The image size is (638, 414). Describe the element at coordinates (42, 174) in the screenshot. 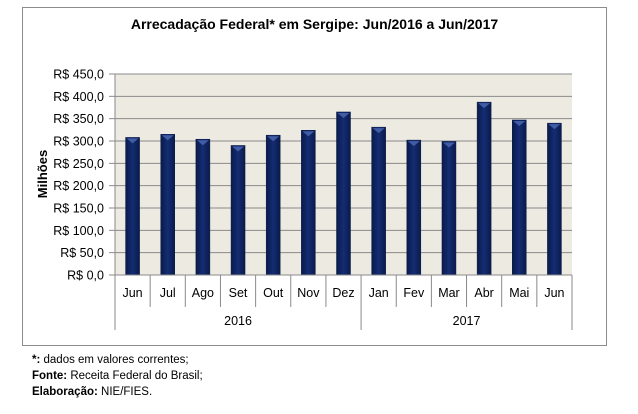

I see `y-axis-label: Milhões` at that location.